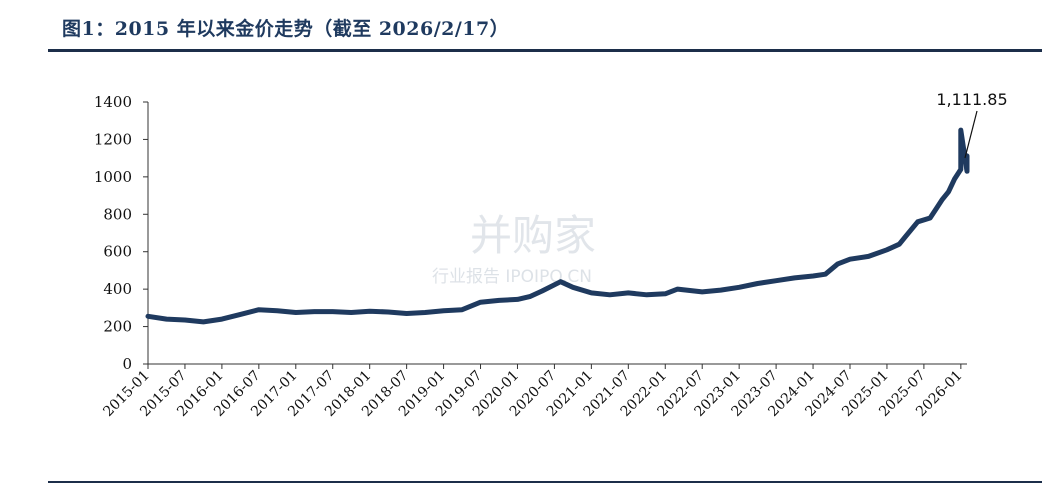  Describe the element at coordinates (545, 482) in the screenshot. I see `bottom-rule` at that location.